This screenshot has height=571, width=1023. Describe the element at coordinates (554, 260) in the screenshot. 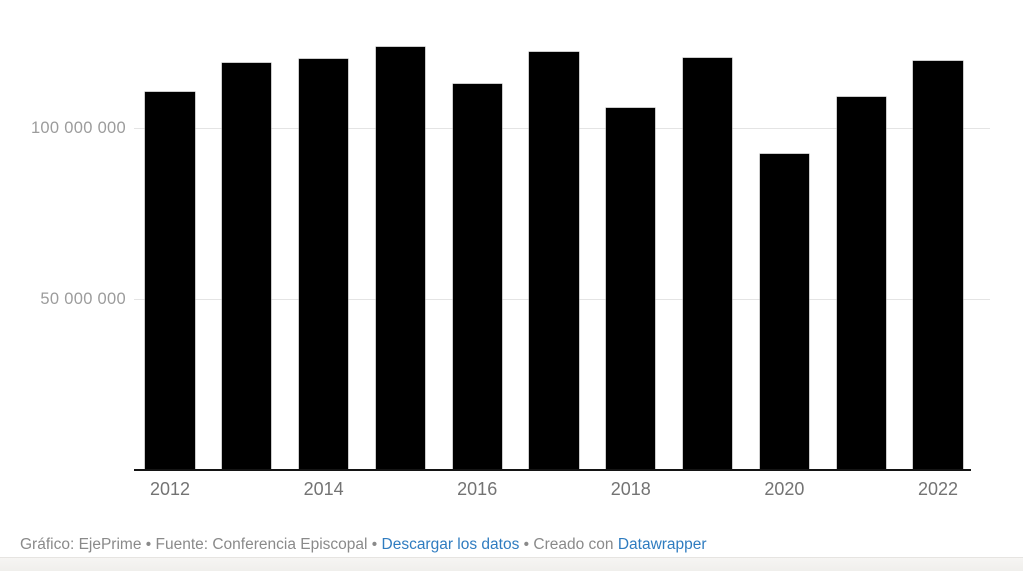

I see `bar-2017` at that location.